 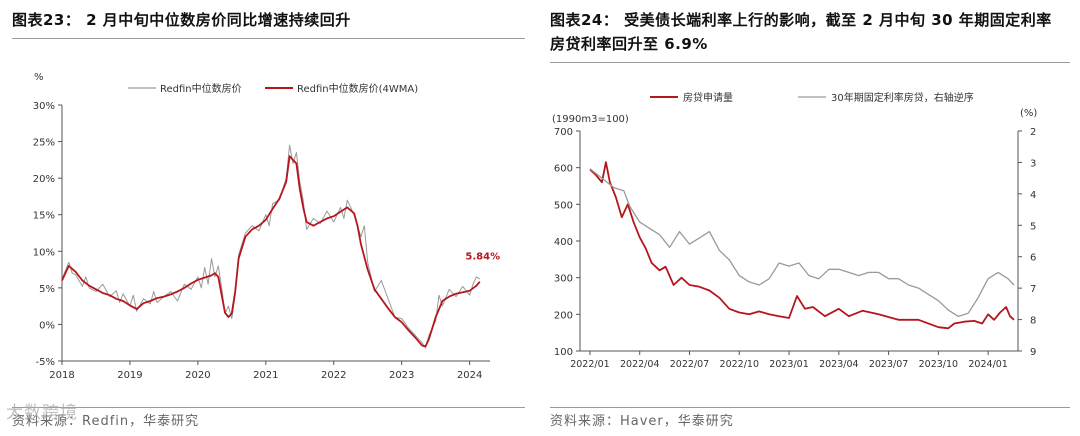 I want to click on y2-tick-label: 3, so click(x=1033, y=163).